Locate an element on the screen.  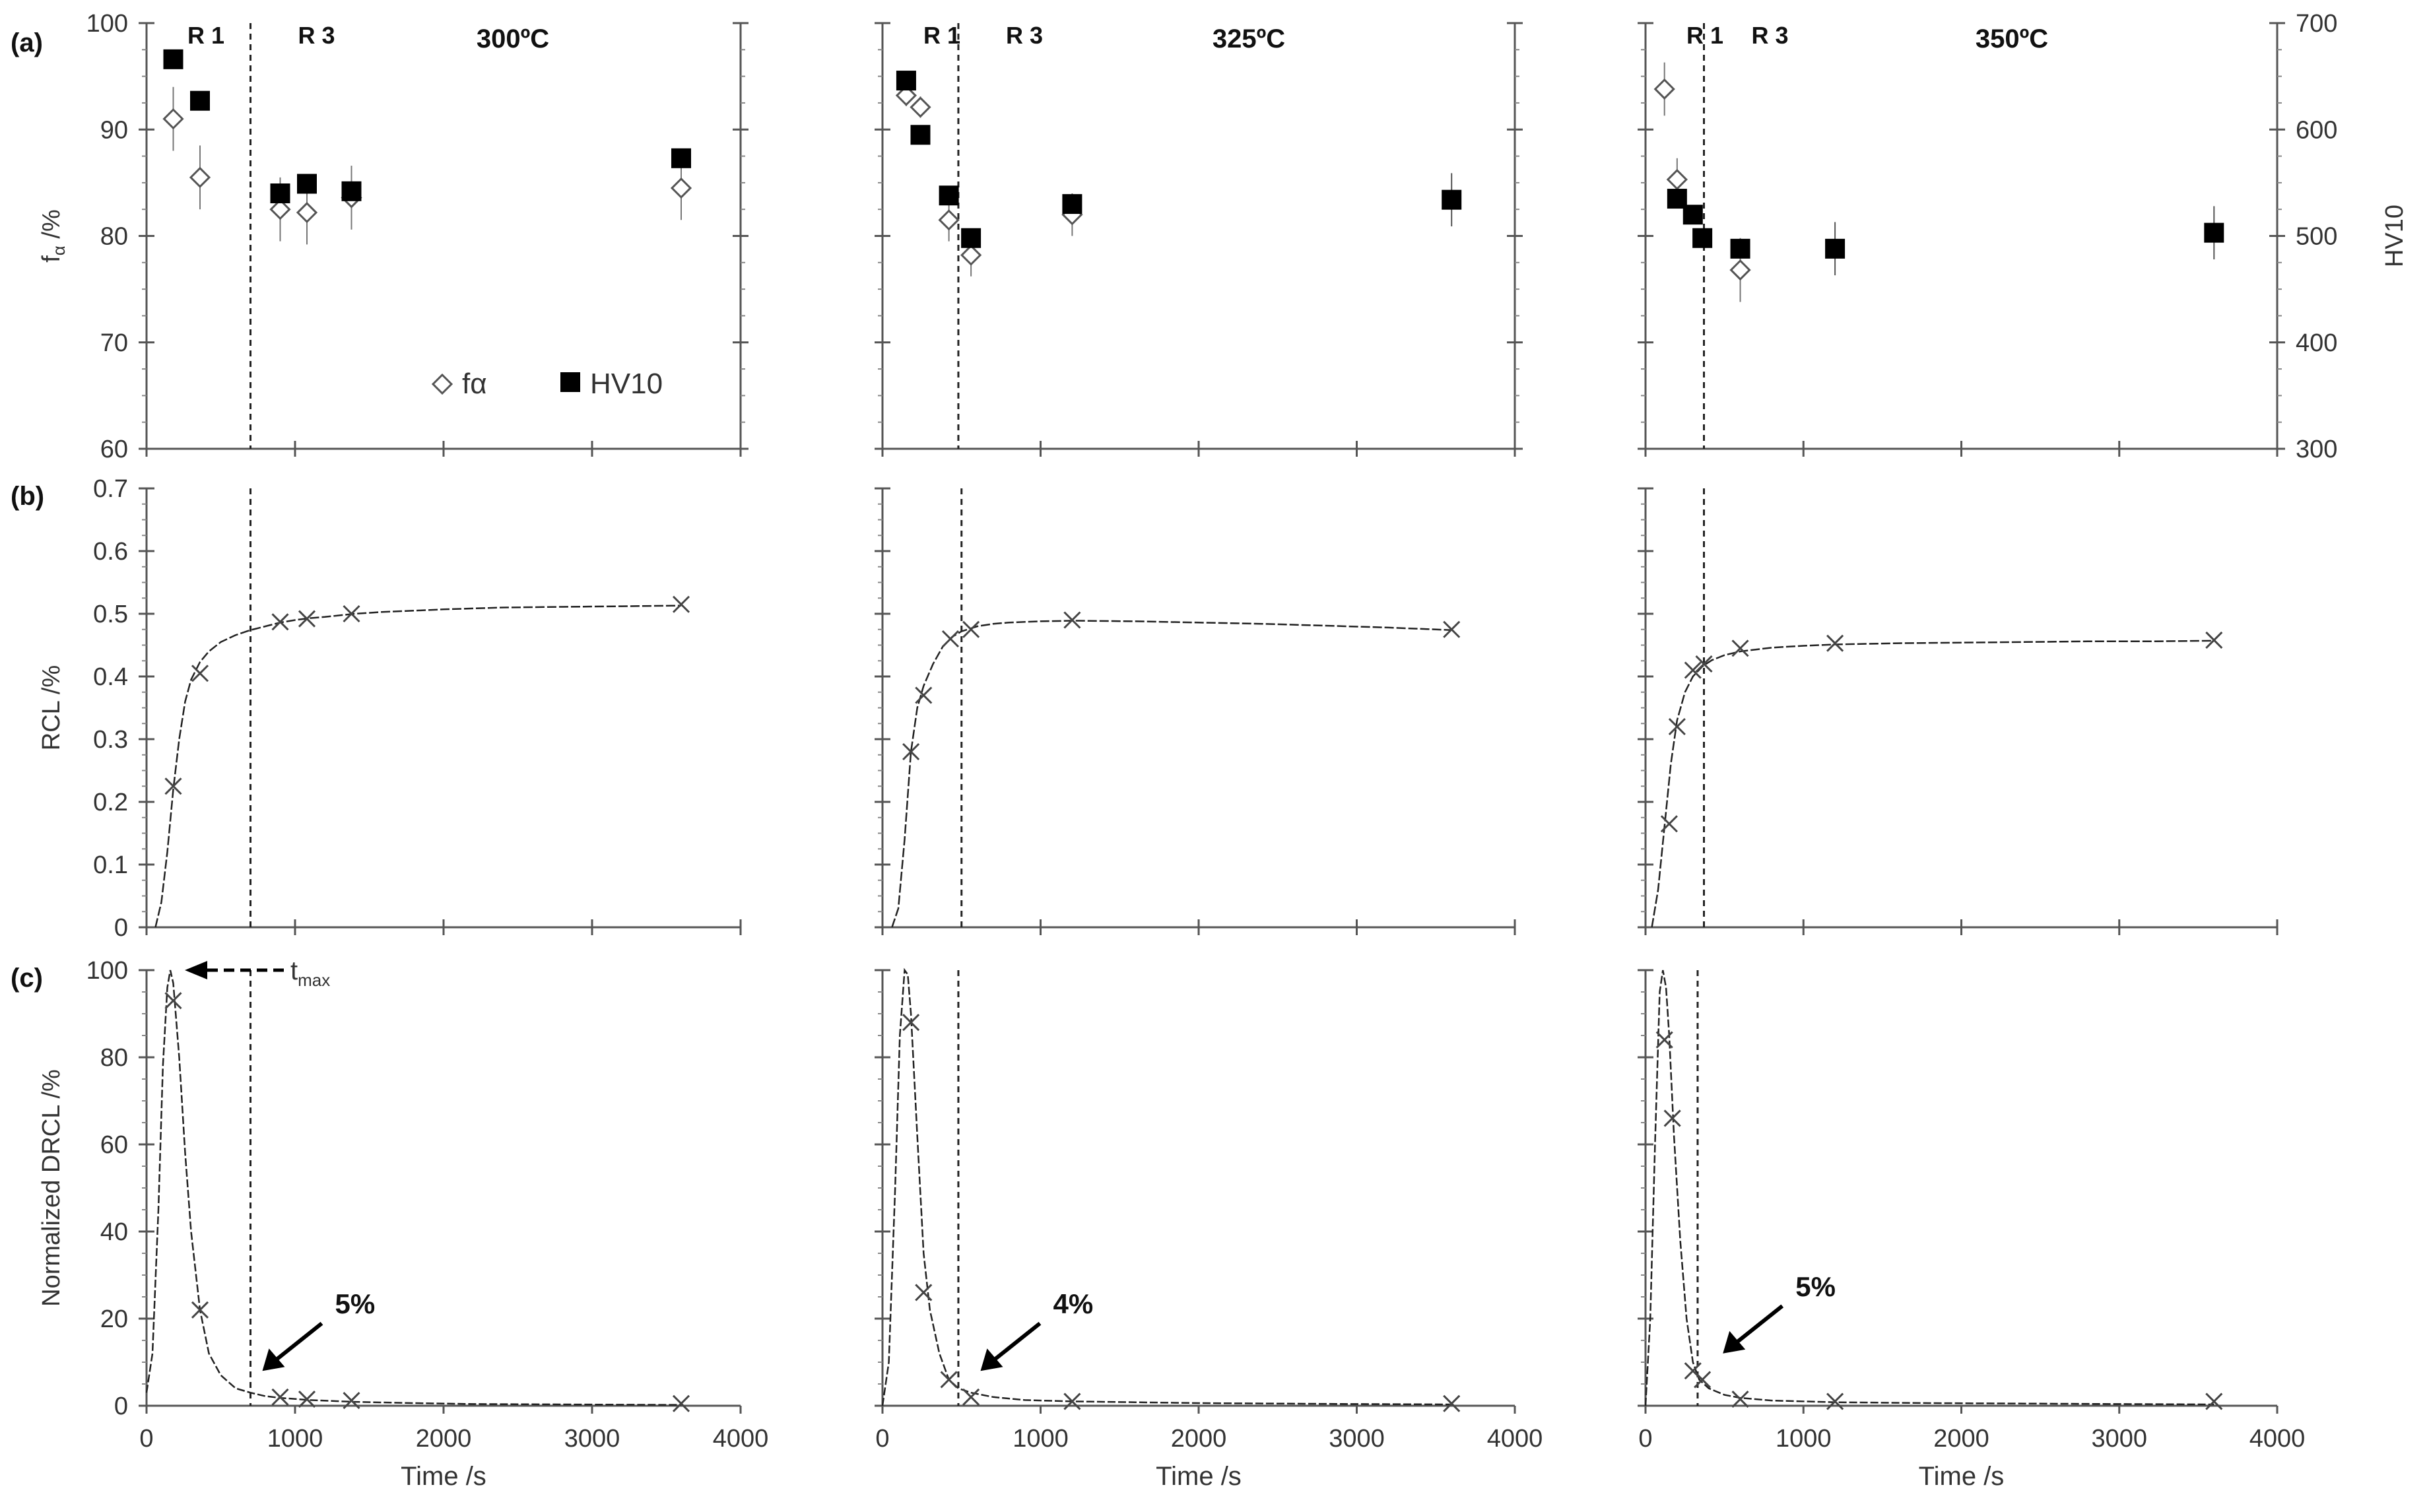
y-axis-label: RCL /% is located at coordinates (51, 708).